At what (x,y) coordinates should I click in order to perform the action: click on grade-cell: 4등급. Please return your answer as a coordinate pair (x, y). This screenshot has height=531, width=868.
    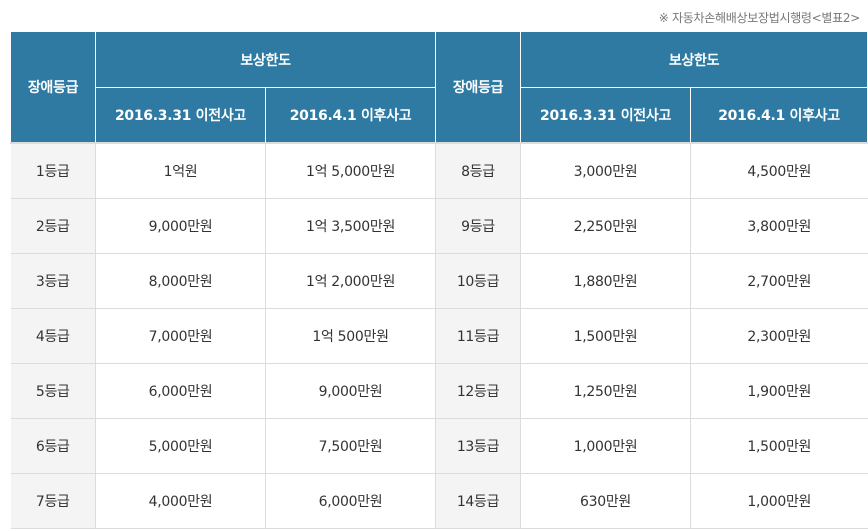
    Looking at the image, I should click on (53, 336).